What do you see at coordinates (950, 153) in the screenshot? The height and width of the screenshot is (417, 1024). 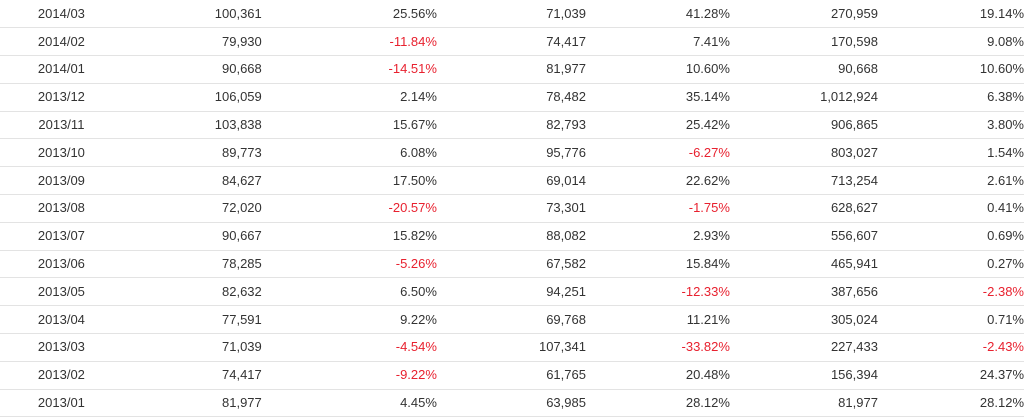 I see `percent-cell: 1.54%` at bounding box center [950, 153].